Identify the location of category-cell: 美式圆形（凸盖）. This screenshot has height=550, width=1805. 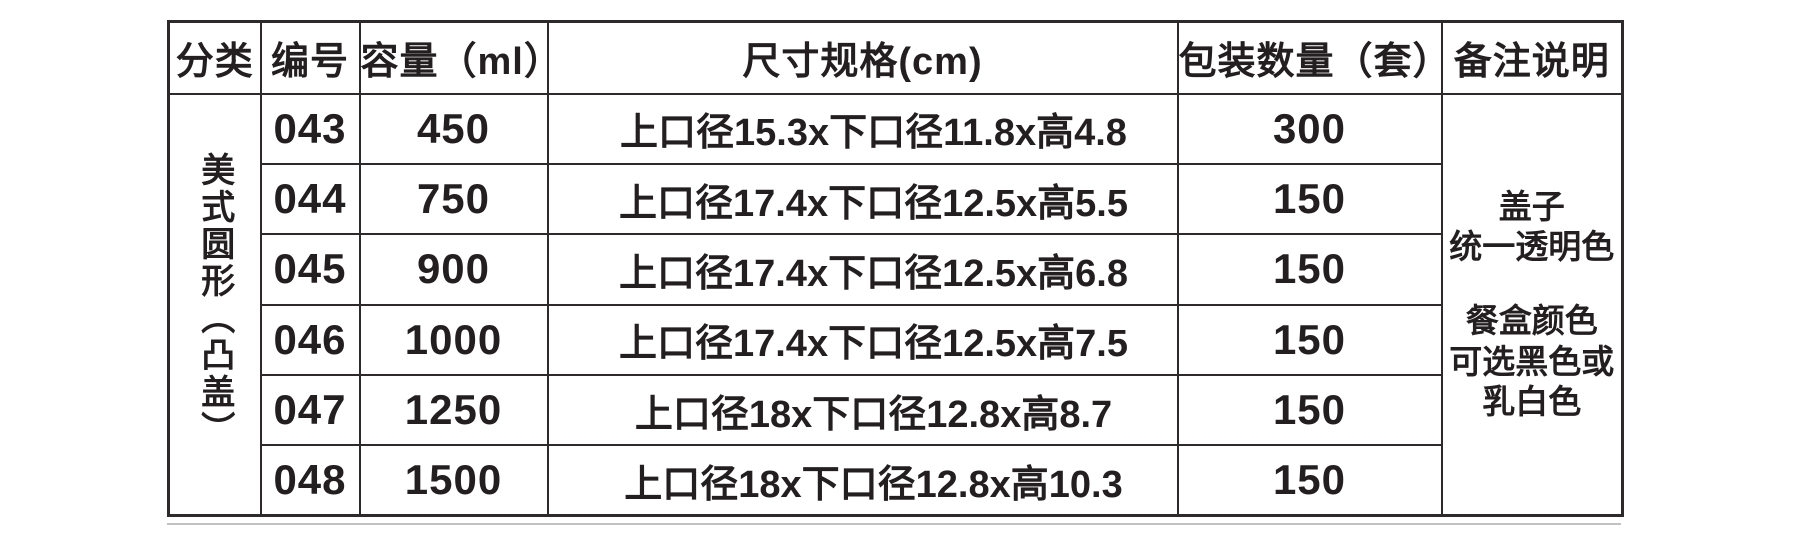
(214, 304).